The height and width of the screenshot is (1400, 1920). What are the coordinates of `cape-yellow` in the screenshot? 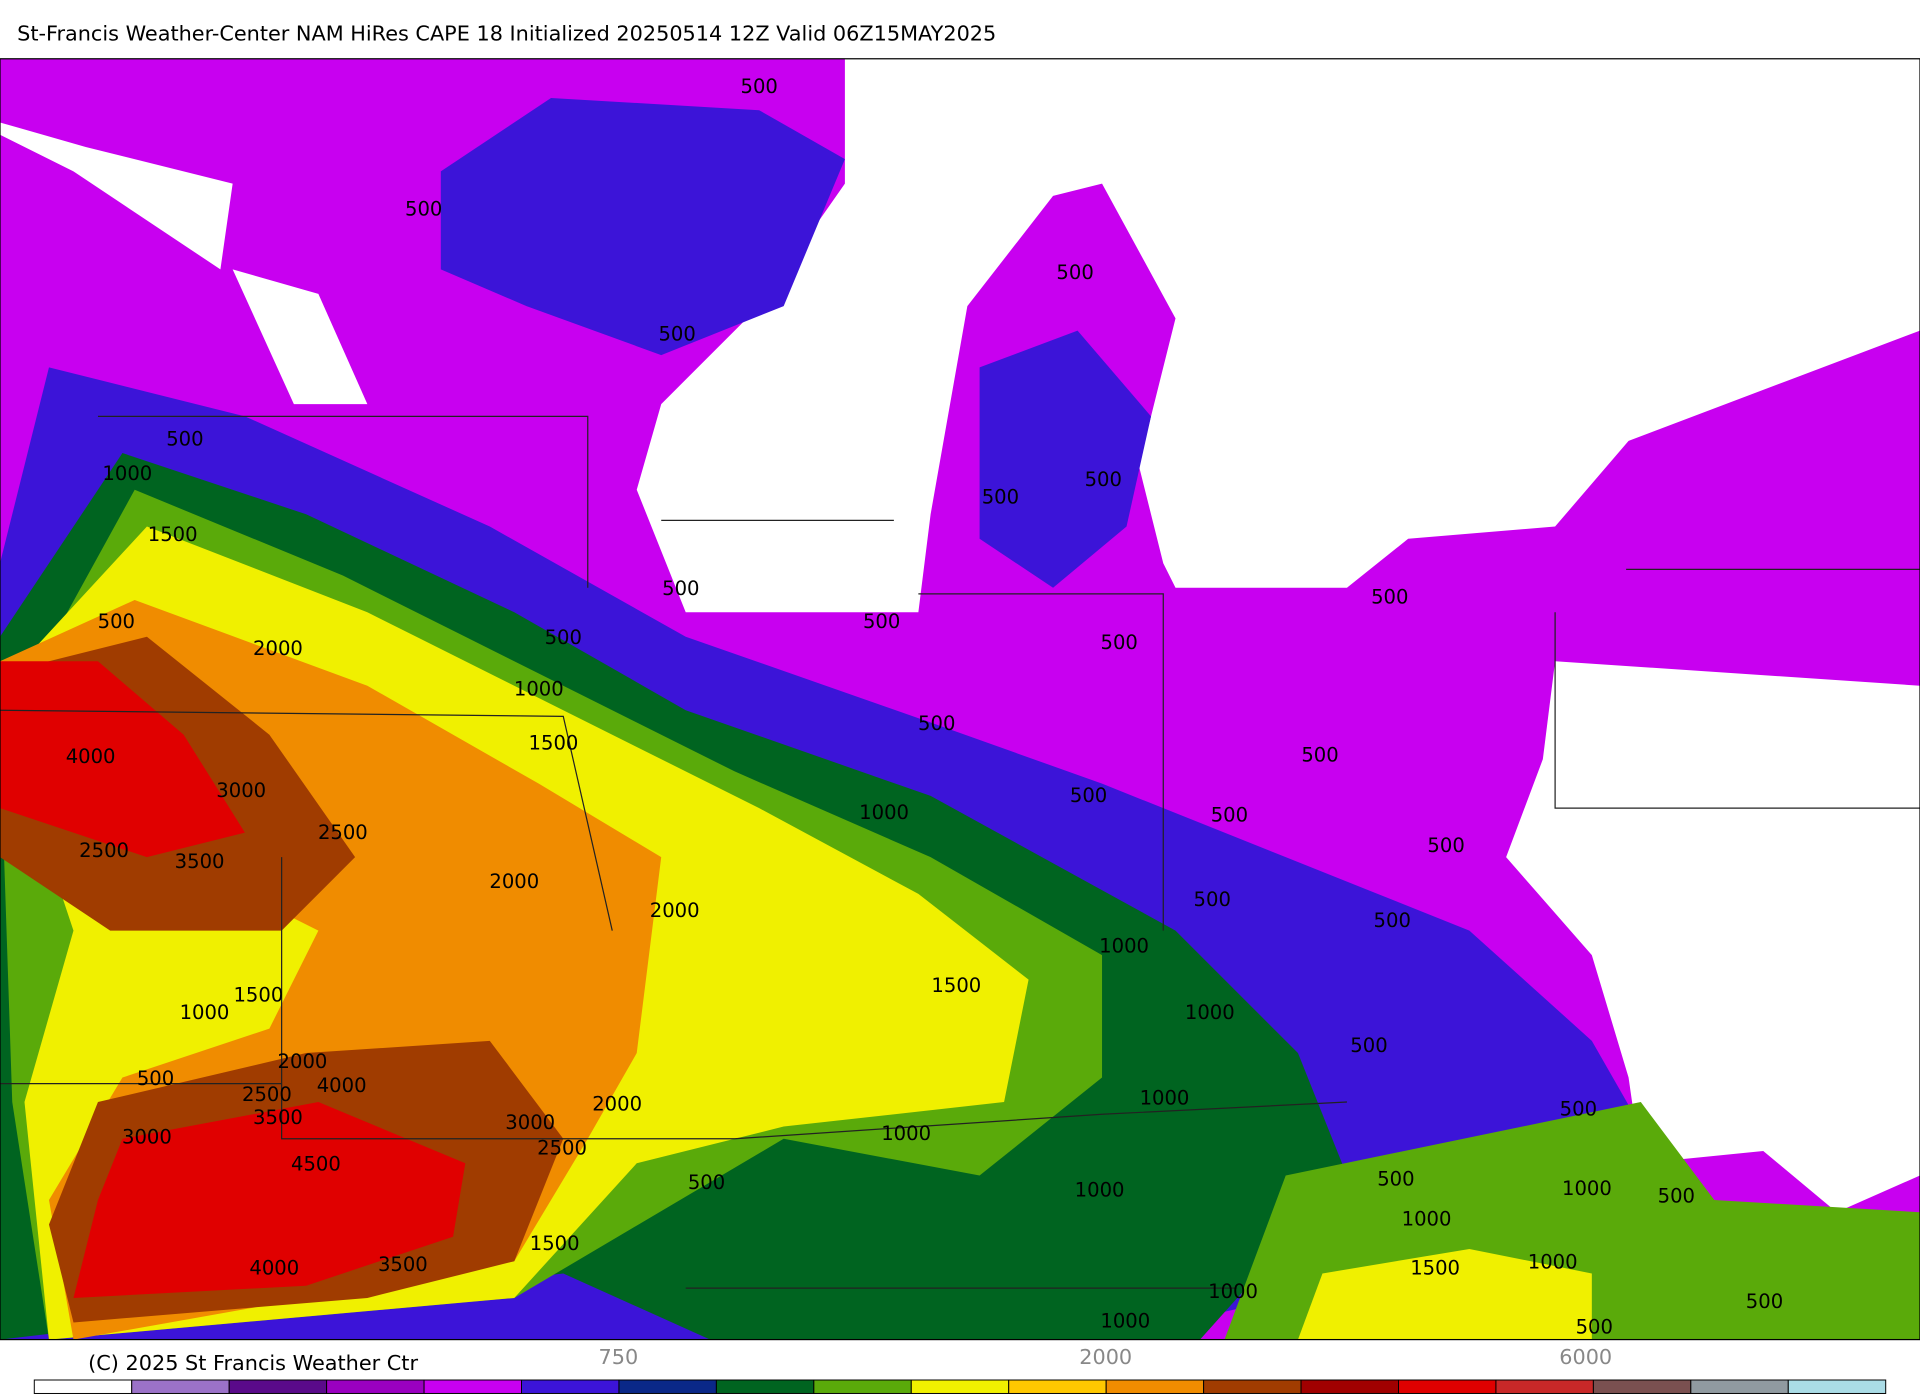 It's located at (1444, 1294).